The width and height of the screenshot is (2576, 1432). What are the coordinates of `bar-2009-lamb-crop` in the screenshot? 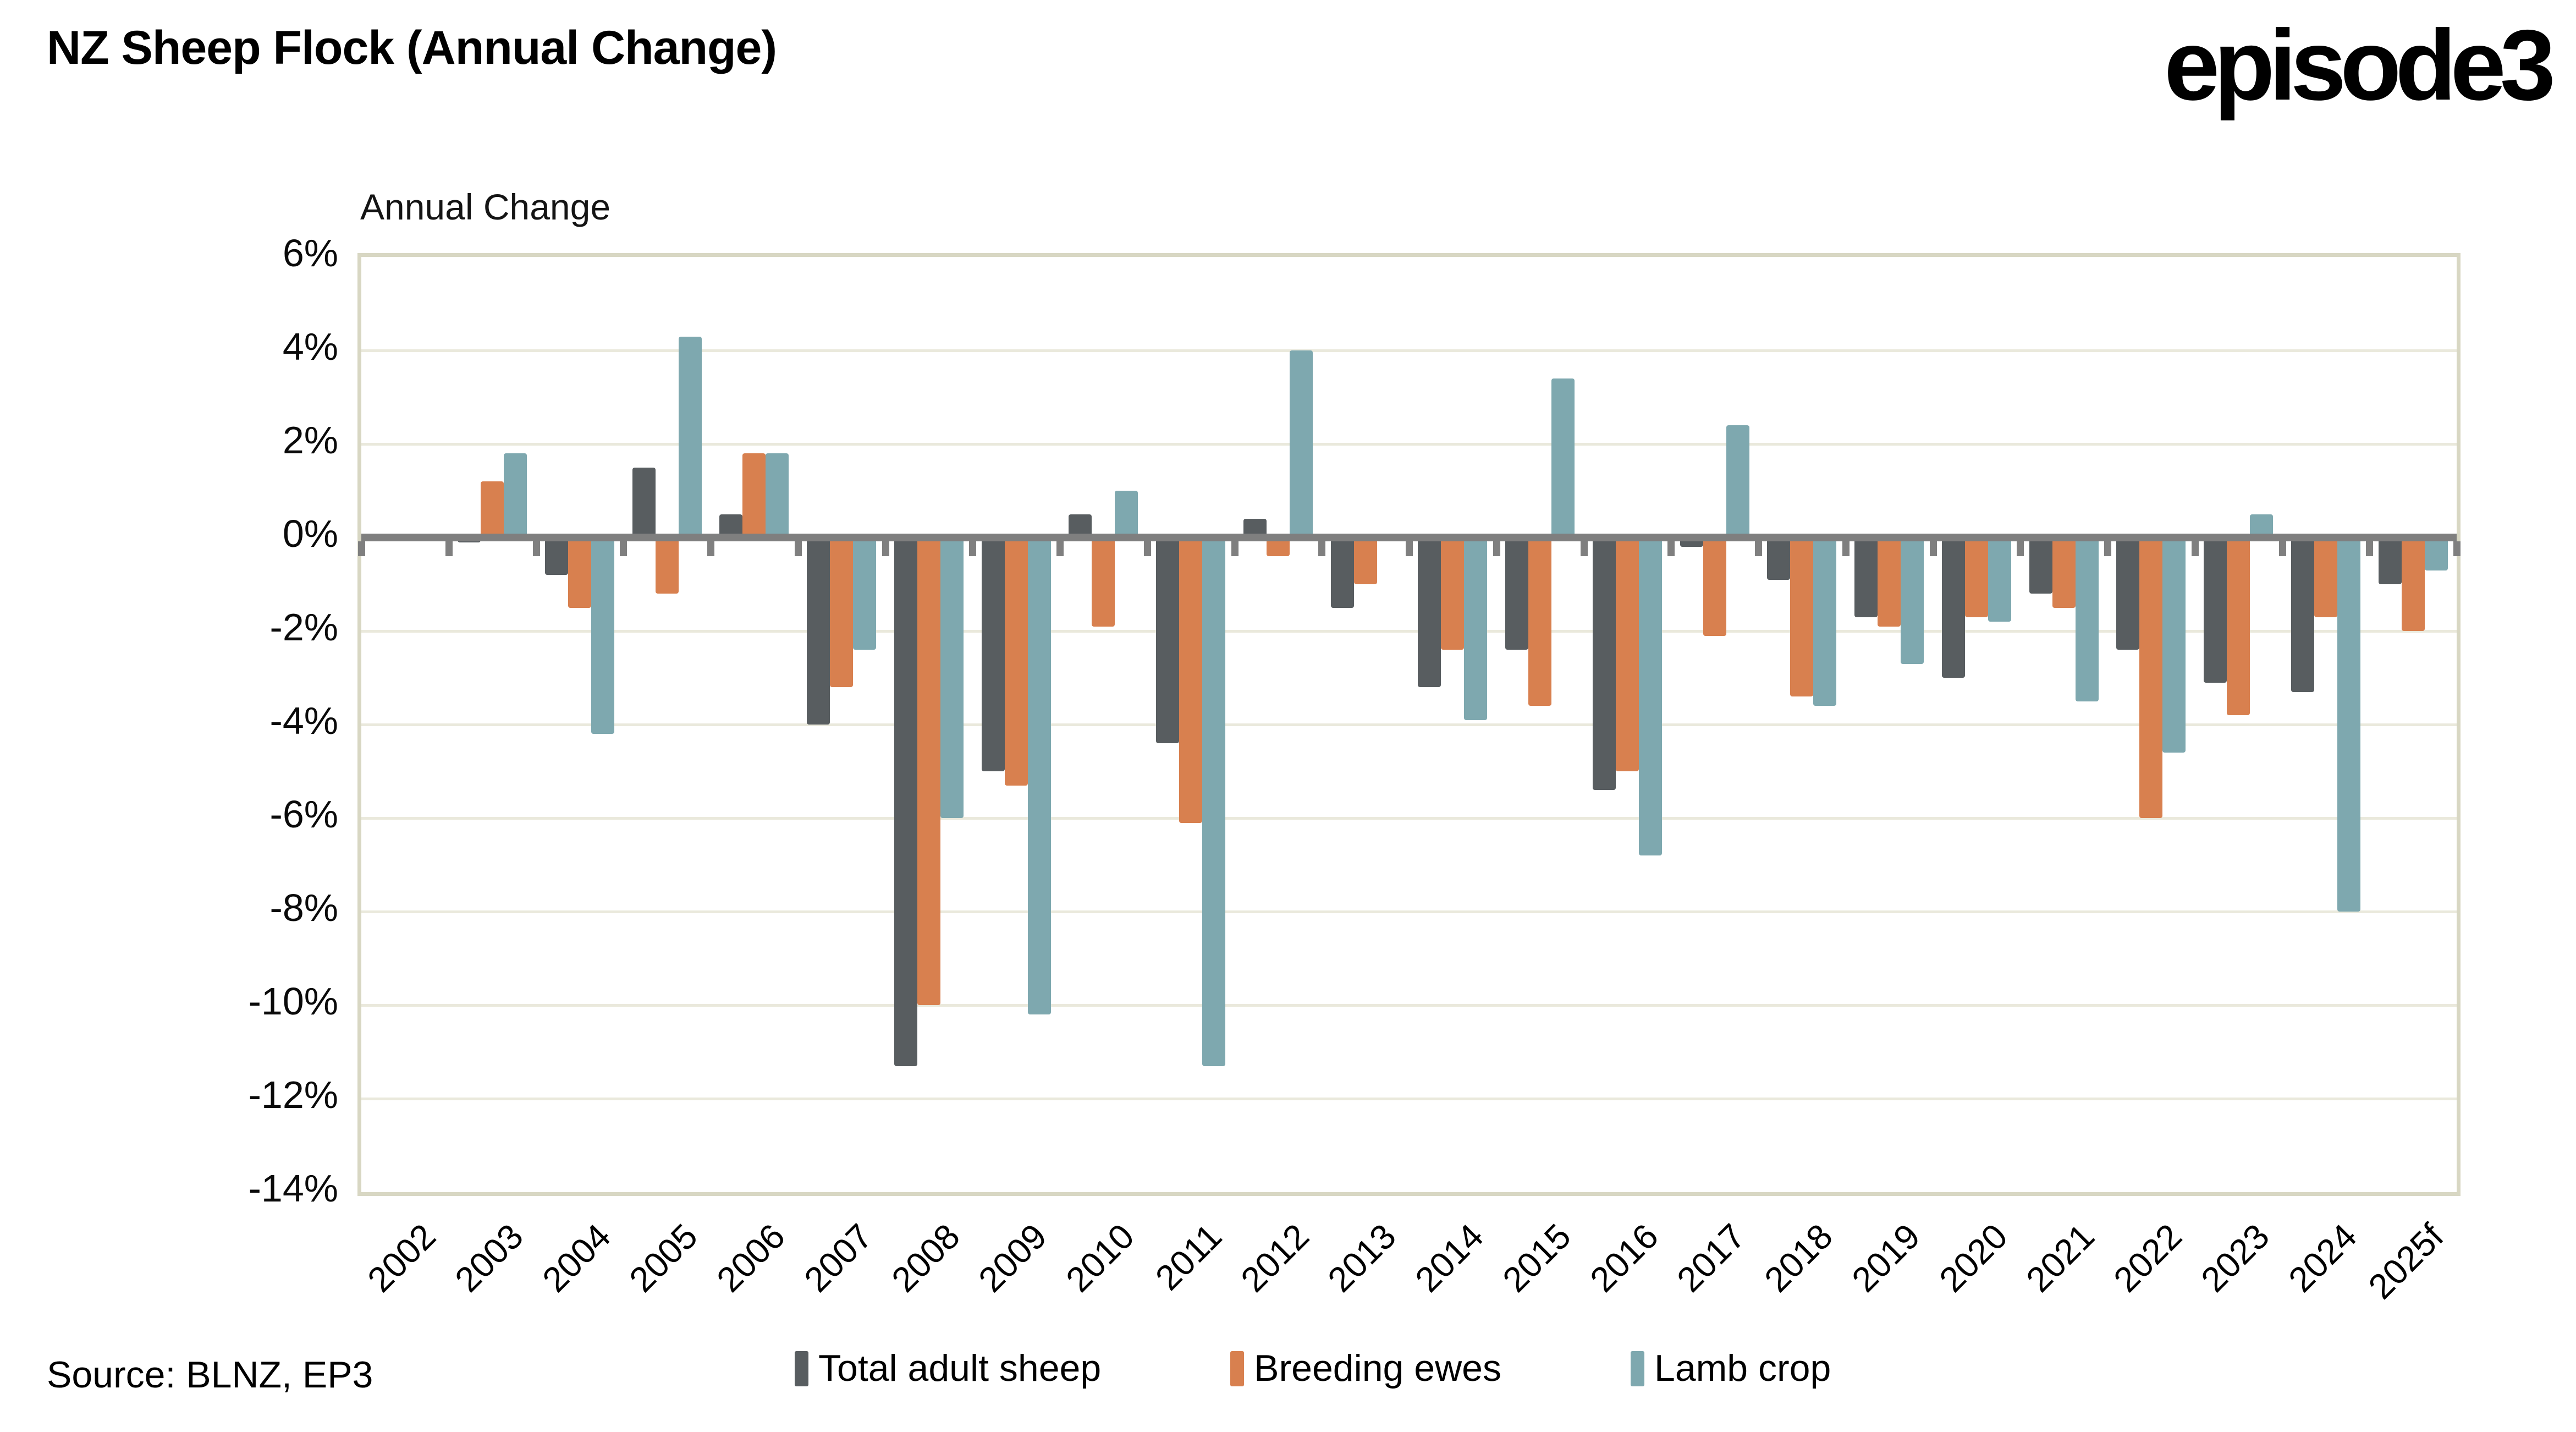 It's located at (1039, 775).